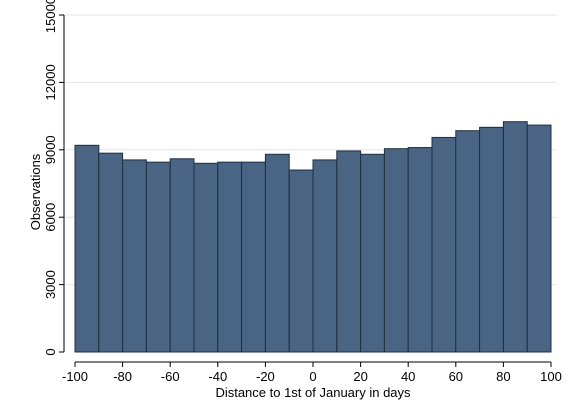 This screenshot has width=574, height=415. What do you see at coordinates (50, 351) in the screenshot?
I see `y-tick-label: 0` at bounding box center [50, 351].